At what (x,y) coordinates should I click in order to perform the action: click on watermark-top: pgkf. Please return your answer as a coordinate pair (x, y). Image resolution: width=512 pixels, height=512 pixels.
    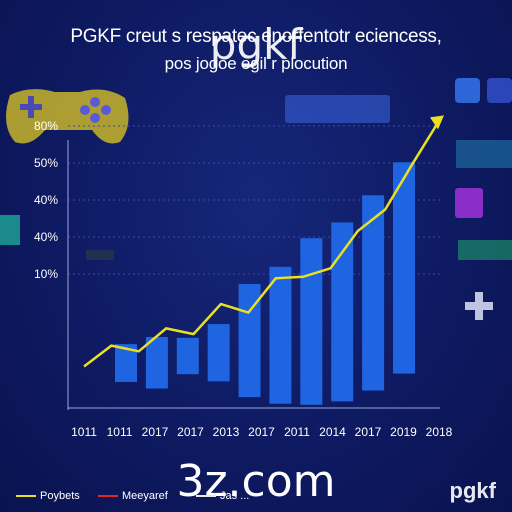
    Looking at the image, I should click on (256, 44).